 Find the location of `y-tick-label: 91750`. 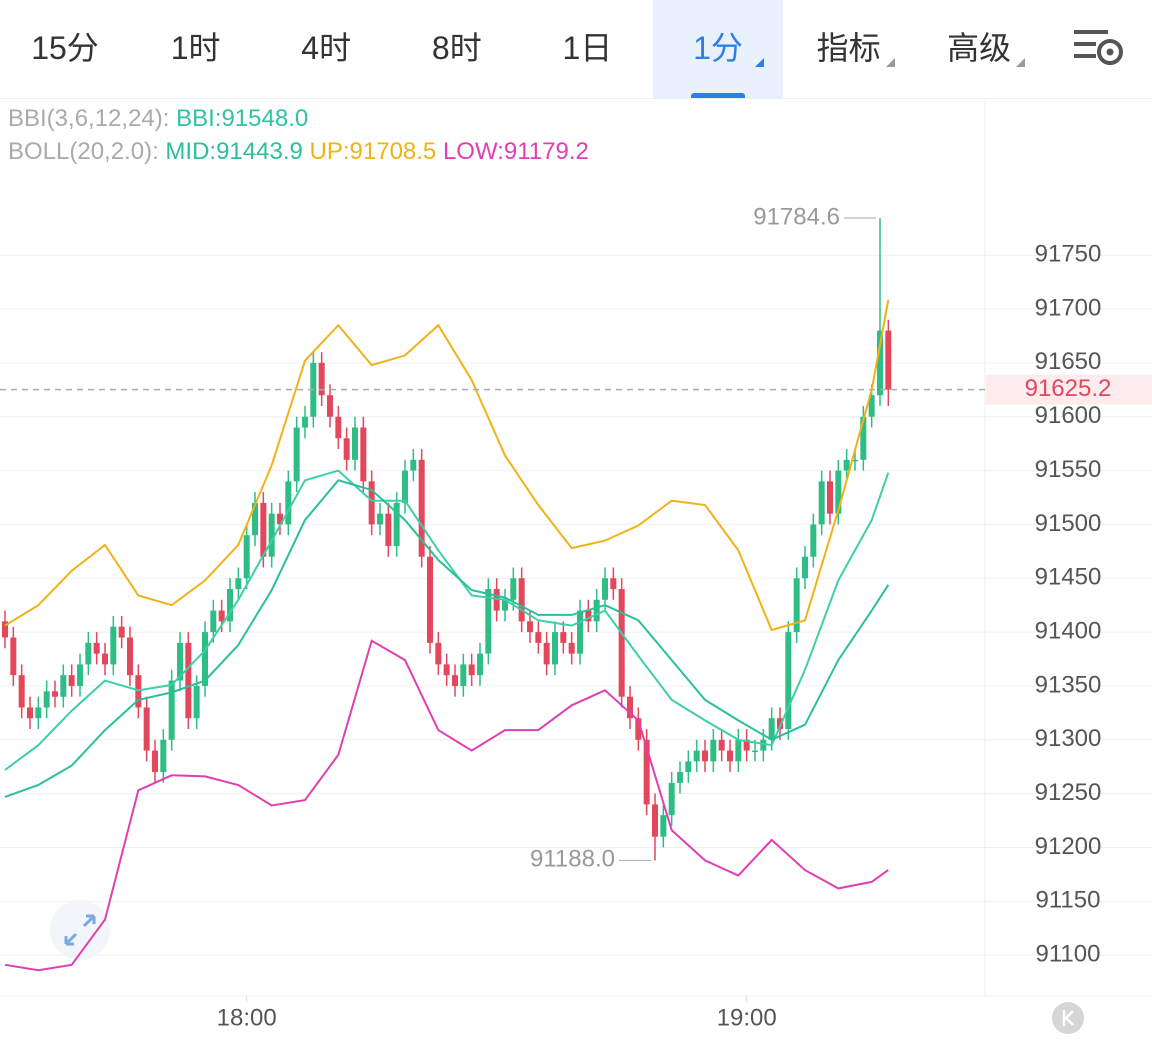

y-tick-label: 91750 is located at coordinates (1068, 254).